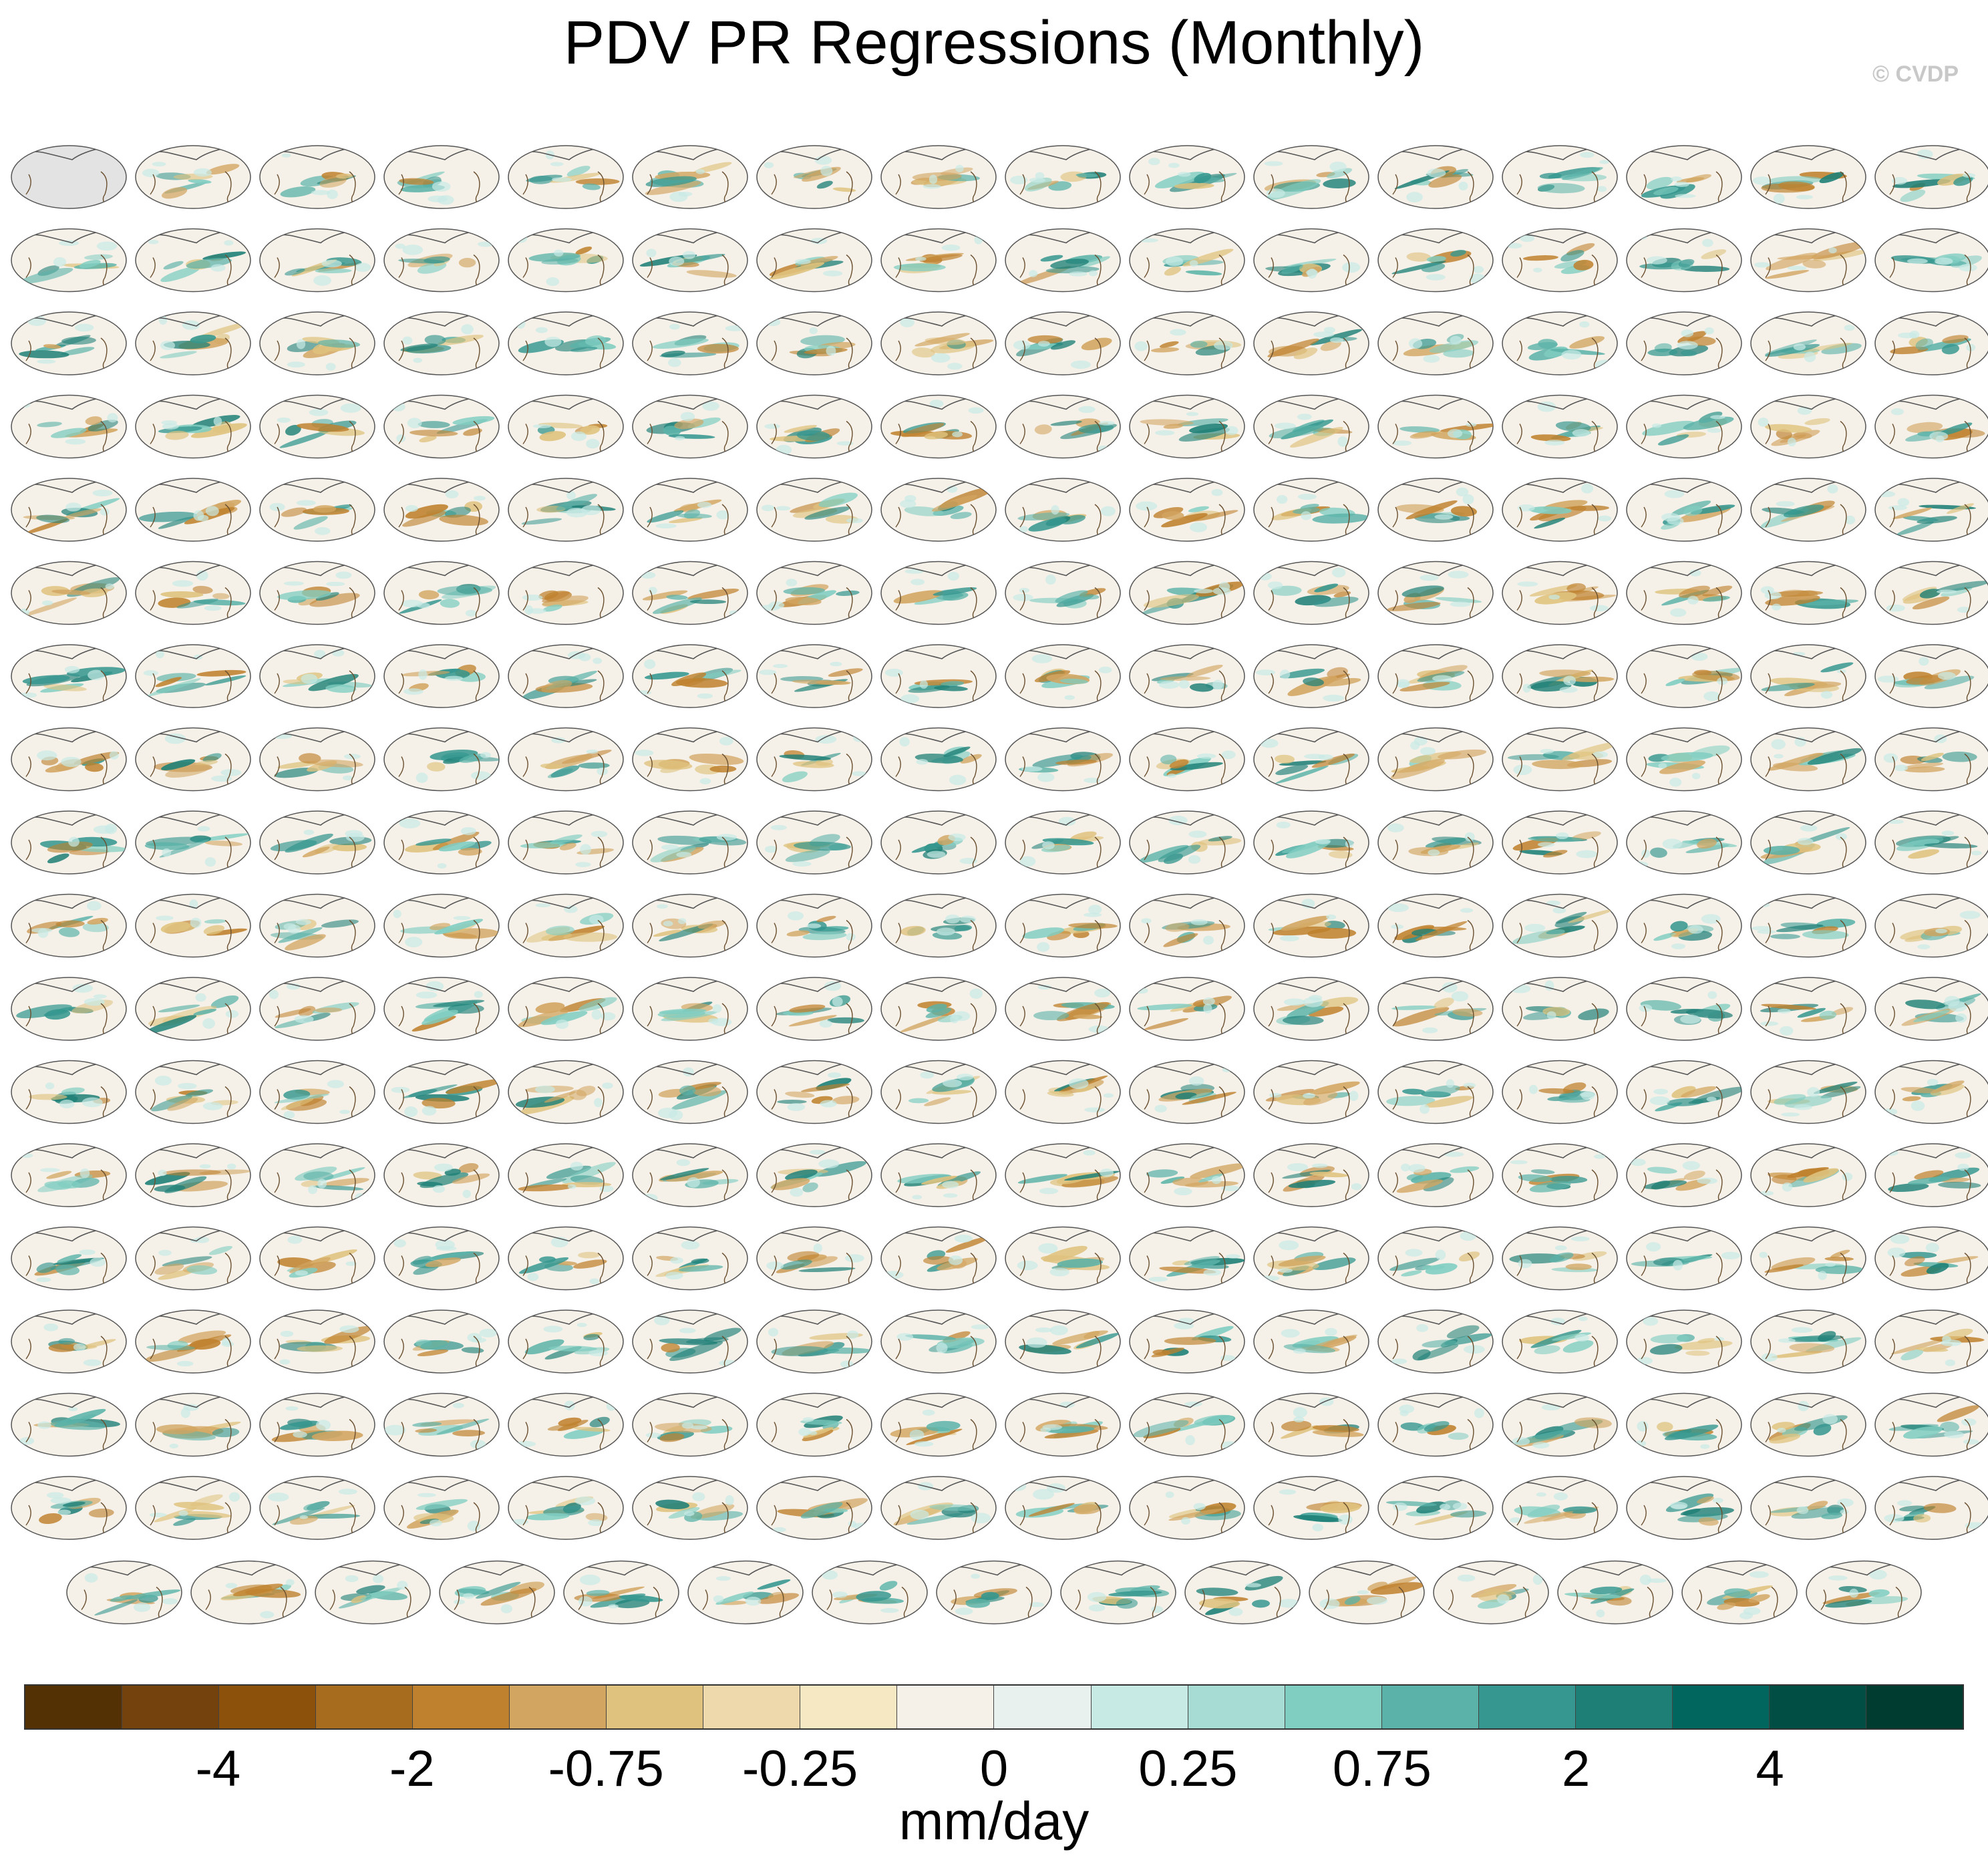 The width and height of the screenshot is (1988, 1864). What do you see at coordinates (218, 1768) in the screenshot?
I see `colorbar-tick-label: -4` at bounding box center [218, 1768].